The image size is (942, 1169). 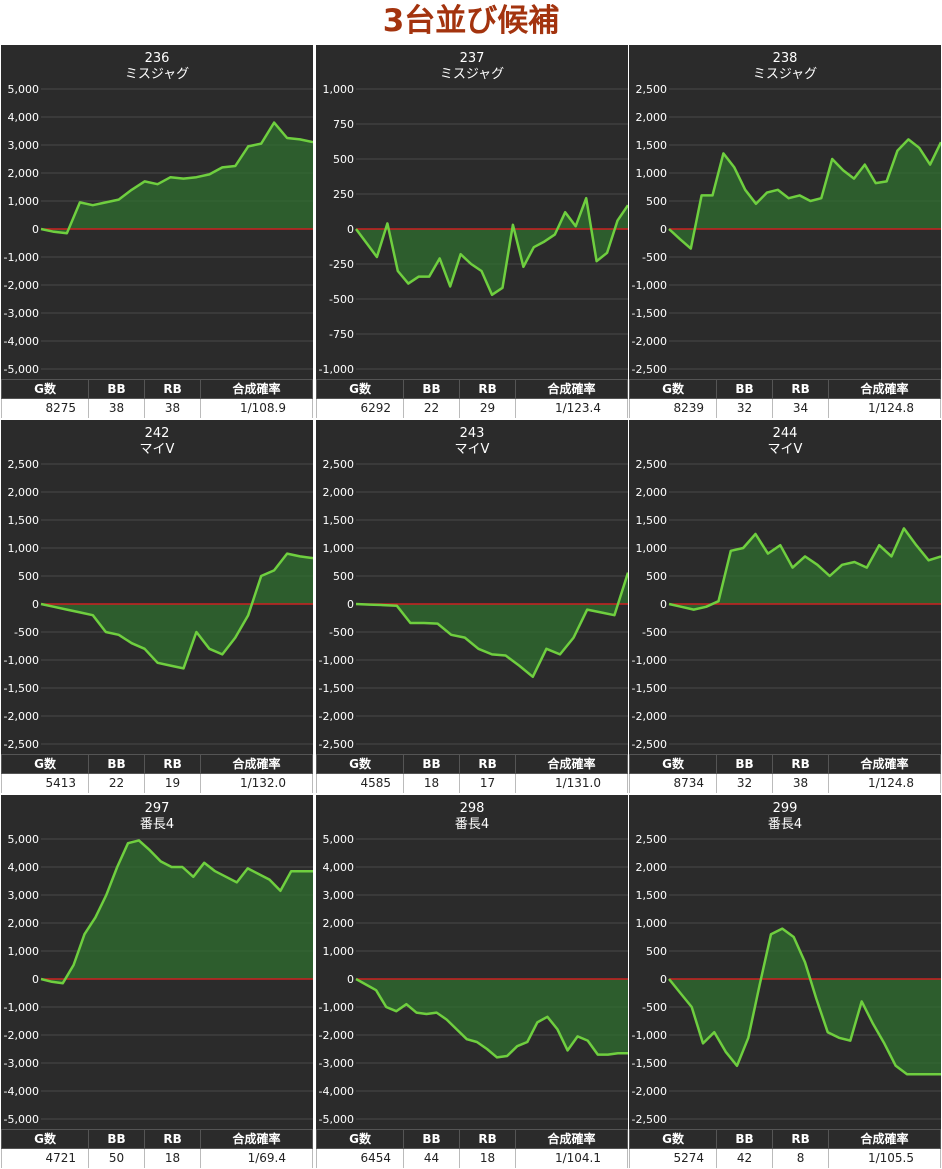 What do you see at coordinates (785, 74) in the screenshot?
I see `machine-name: ミスジャグ` at bounding box center [785, 74].